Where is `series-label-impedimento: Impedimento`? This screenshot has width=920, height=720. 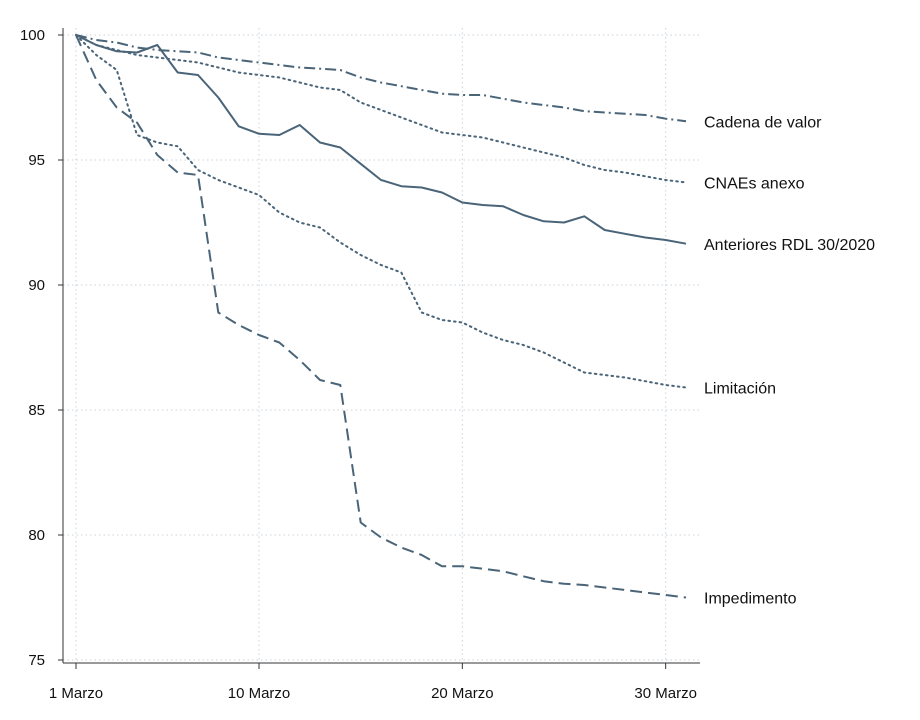
series-label-impedimento: Impedimento is located at coordinates (750, 599).